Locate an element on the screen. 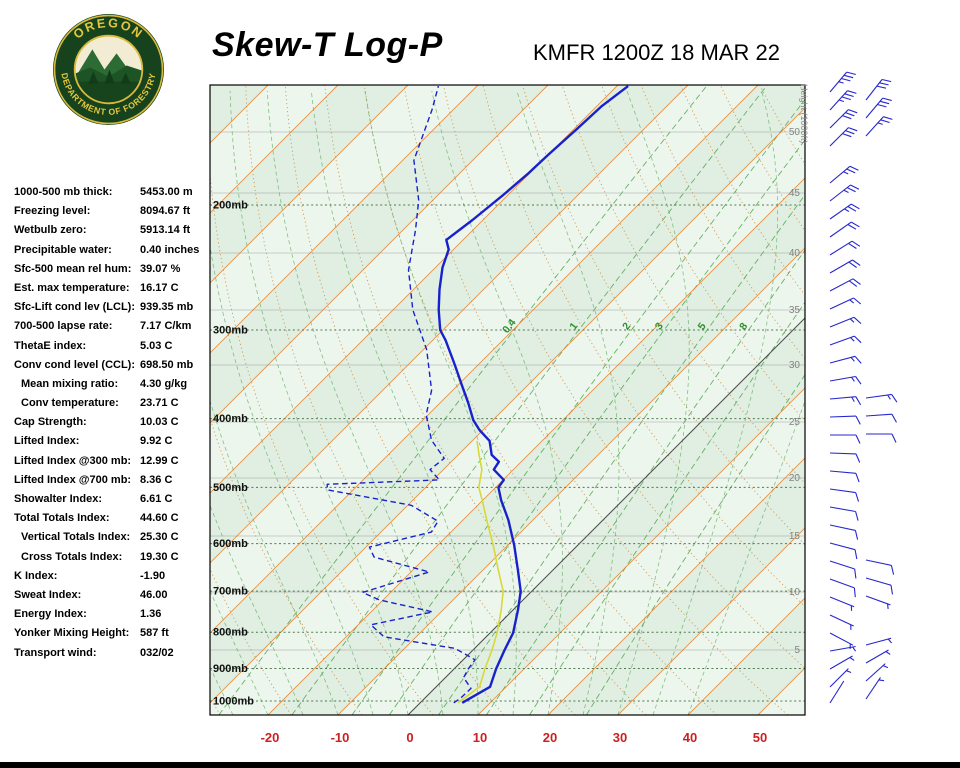  wind-barbs is located at coordinates (863, 387).